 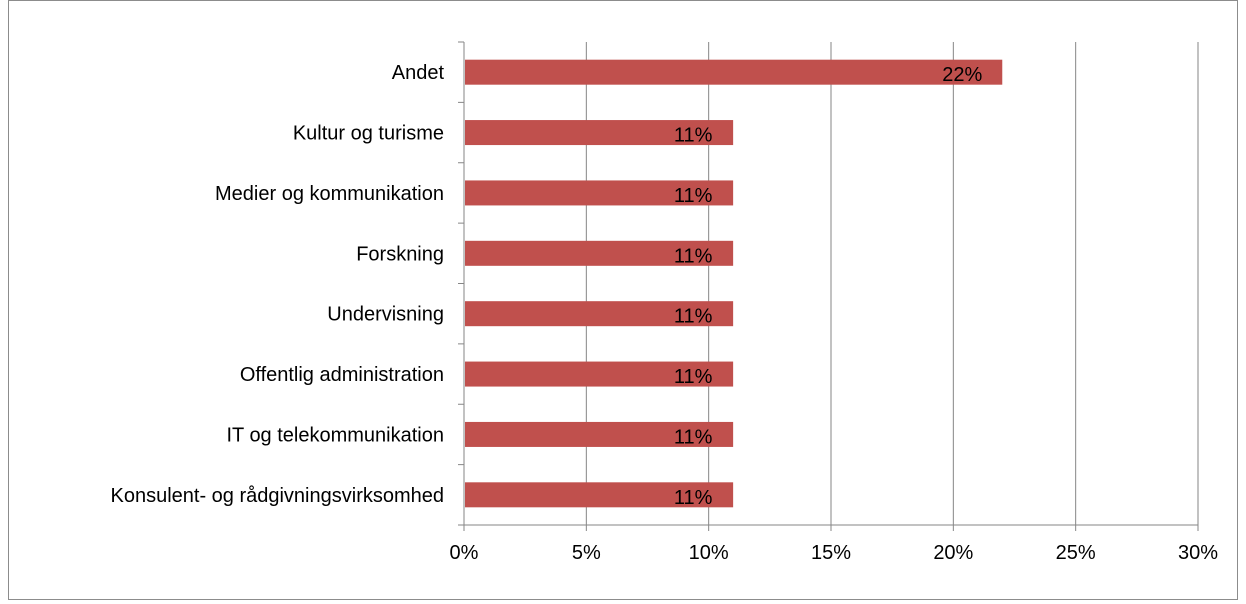 I want to click on category-label: Medier og kommunikation, so click(x=329, y=194).